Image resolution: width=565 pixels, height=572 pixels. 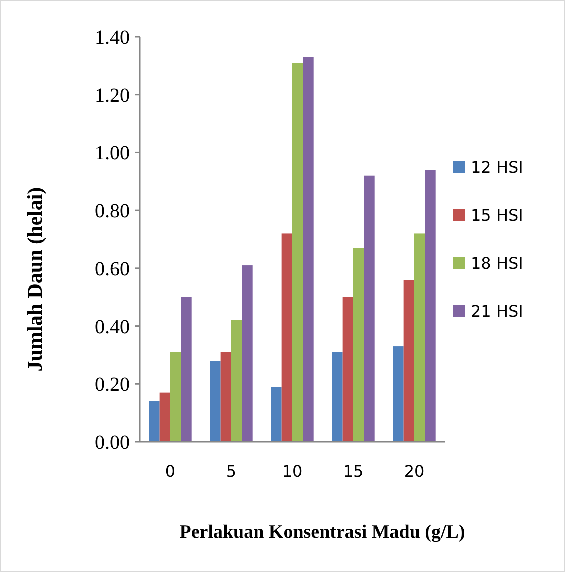 I want to click on y-tick-label: 0.60, so click(x=112, y=269).